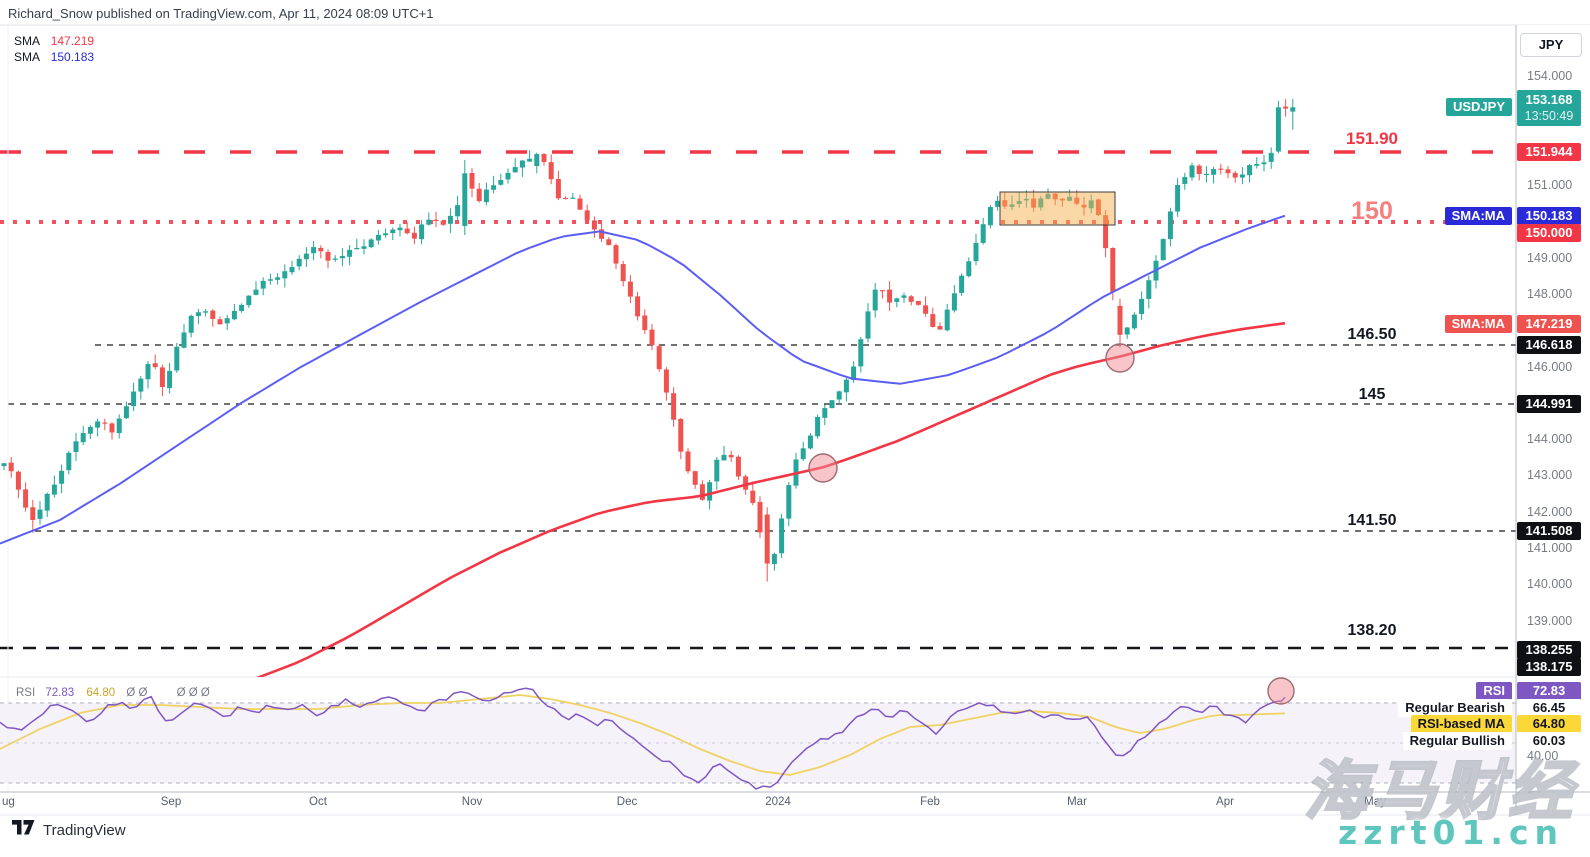  Describe the element at coordinates (72, 57) in the screenshot. I see `sma-fast-value: 150.183` at that location.